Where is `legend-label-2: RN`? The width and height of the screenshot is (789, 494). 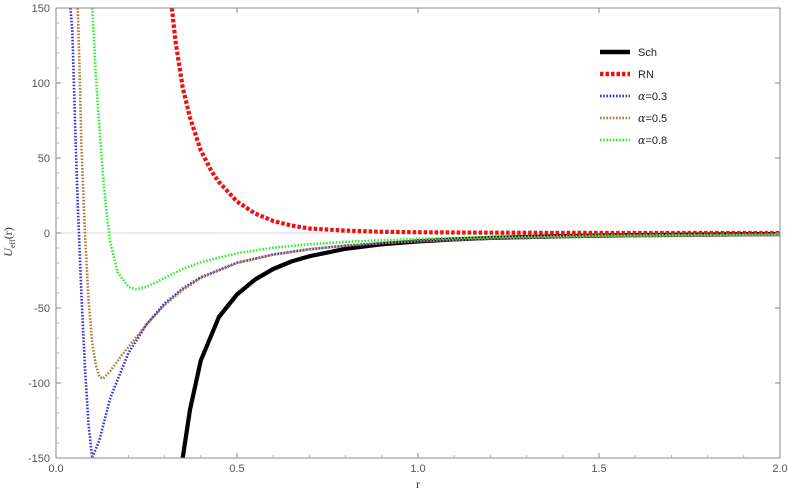
legend-label-2: RN is located at coordinates (646, 75).